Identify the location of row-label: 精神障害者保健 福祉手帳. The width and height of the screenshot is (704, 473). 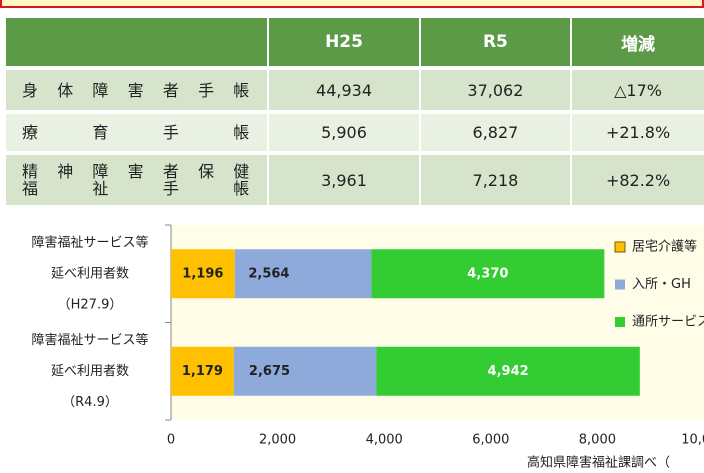
(137, 180).